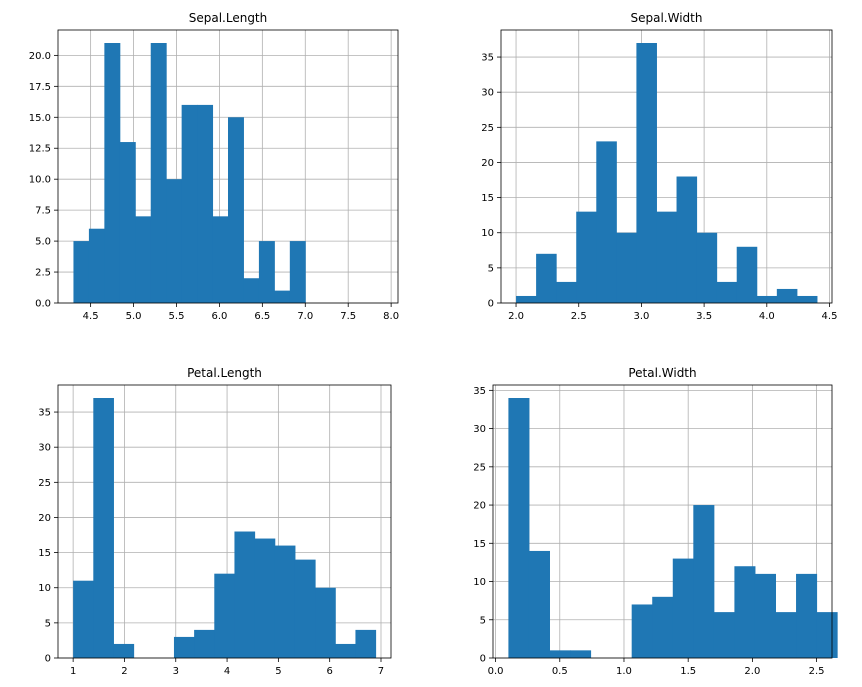 This screenshot has width=862, height=687. What do you see at coordinates (704, 316) in the screenshot?
I see `x-tick-label: 3.5` at bounding box center [704, 316].